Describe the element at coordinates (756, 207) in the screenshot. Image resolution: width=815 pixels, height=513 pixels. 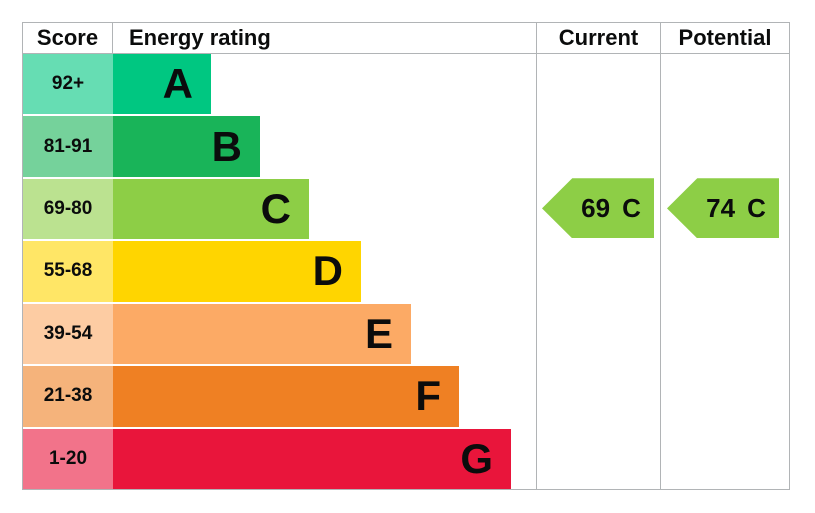
I see `potential-rating-band: C` at that location.